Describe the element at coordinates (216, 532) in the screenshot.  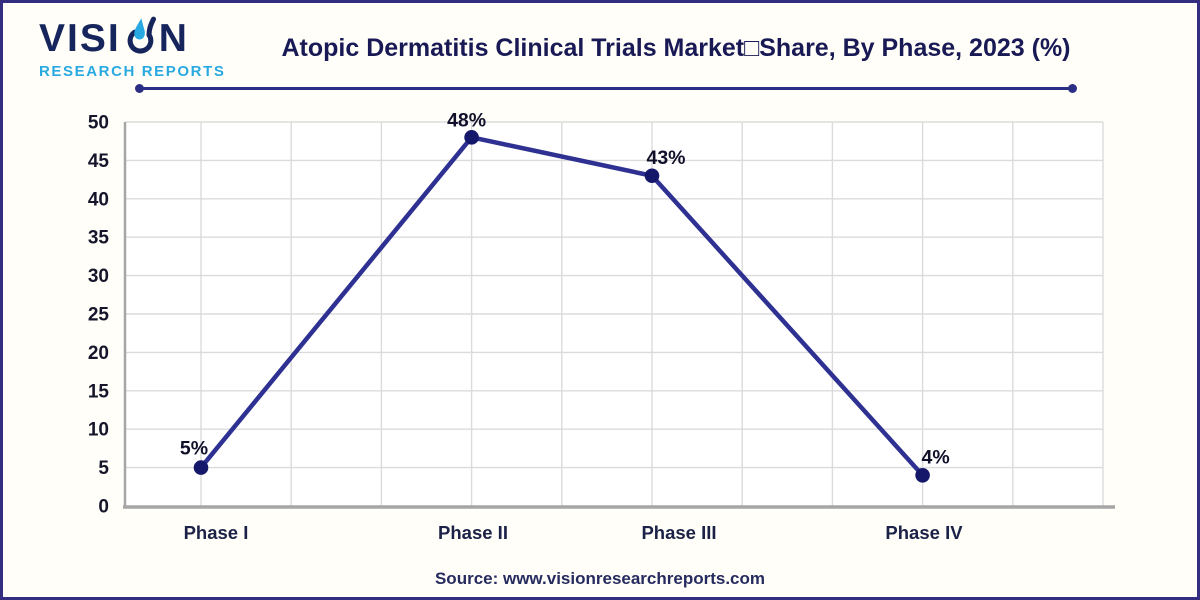
I see `x-category-label: Phase I` at that location.